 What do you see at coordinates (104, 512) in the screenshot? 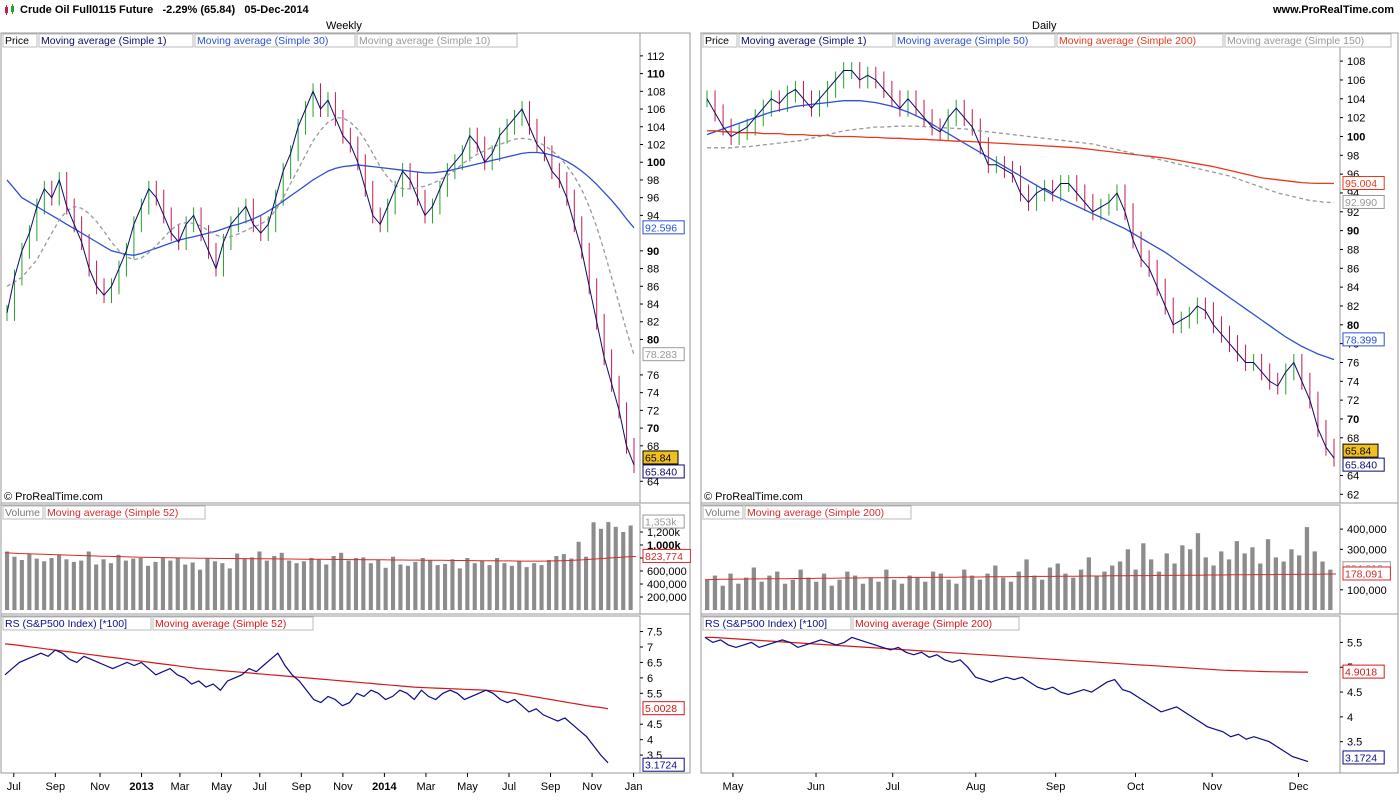
I see `legend: Volume Moving average (Simple 52)` at bounding box center [104, 512].